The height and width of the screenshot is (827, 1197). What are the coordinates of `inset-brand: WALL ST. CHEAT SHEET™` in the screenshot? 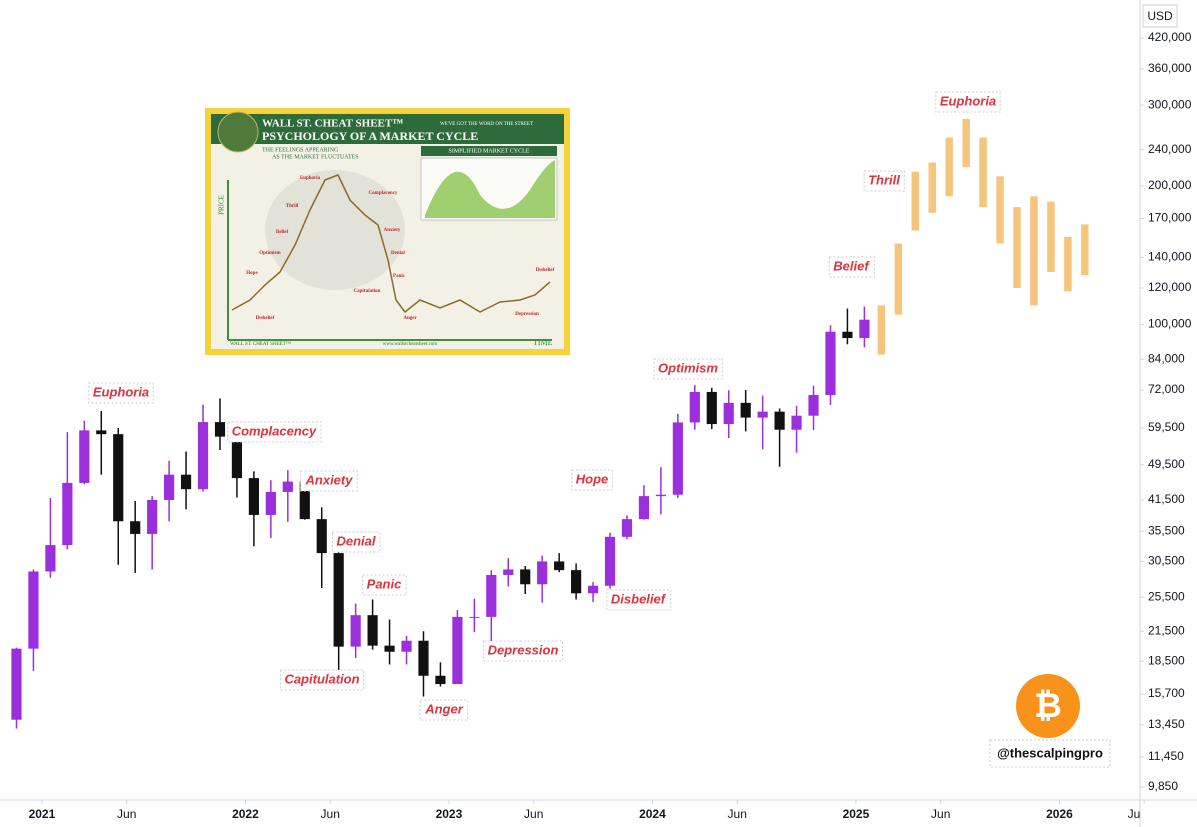 It's located at (332, 124).